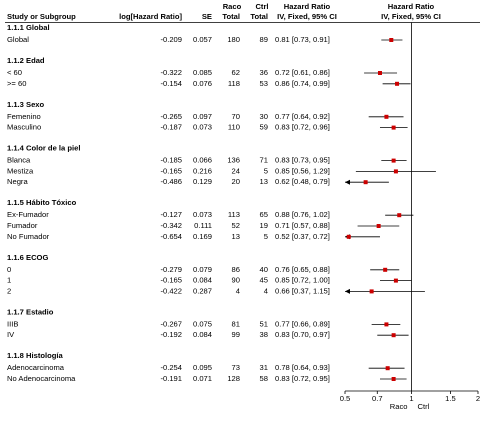  Describe the element at coordinates (20, 170) in the screenshot. I see `study-name: Mestiza` at that location.